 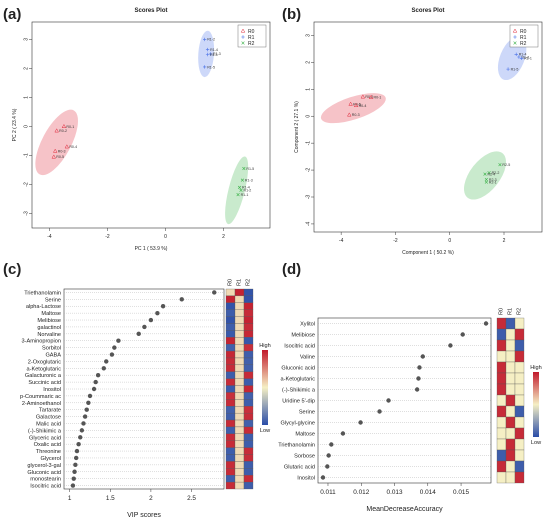 What do you see at coordinates (44, 466) in the screenshot?
I see `feature-label: glycerol-3-gal` at bounding box center [44, 466].